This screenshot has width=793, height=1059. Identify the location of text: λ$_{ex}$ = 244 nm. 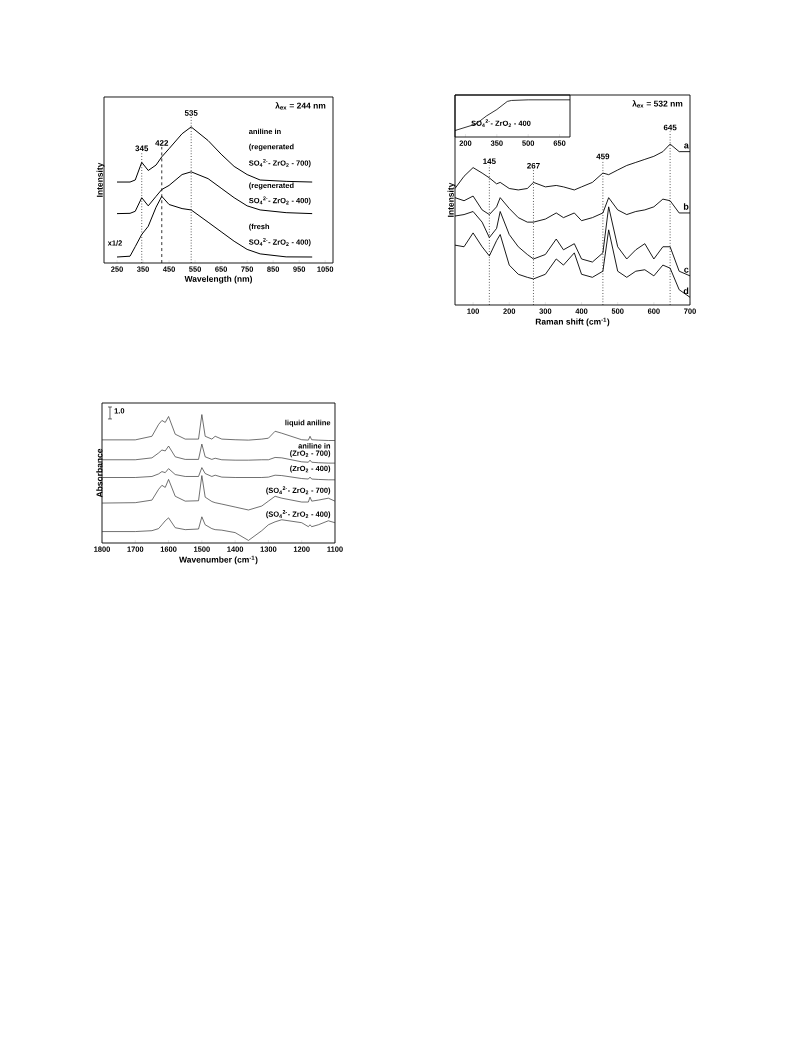
(300, 106).